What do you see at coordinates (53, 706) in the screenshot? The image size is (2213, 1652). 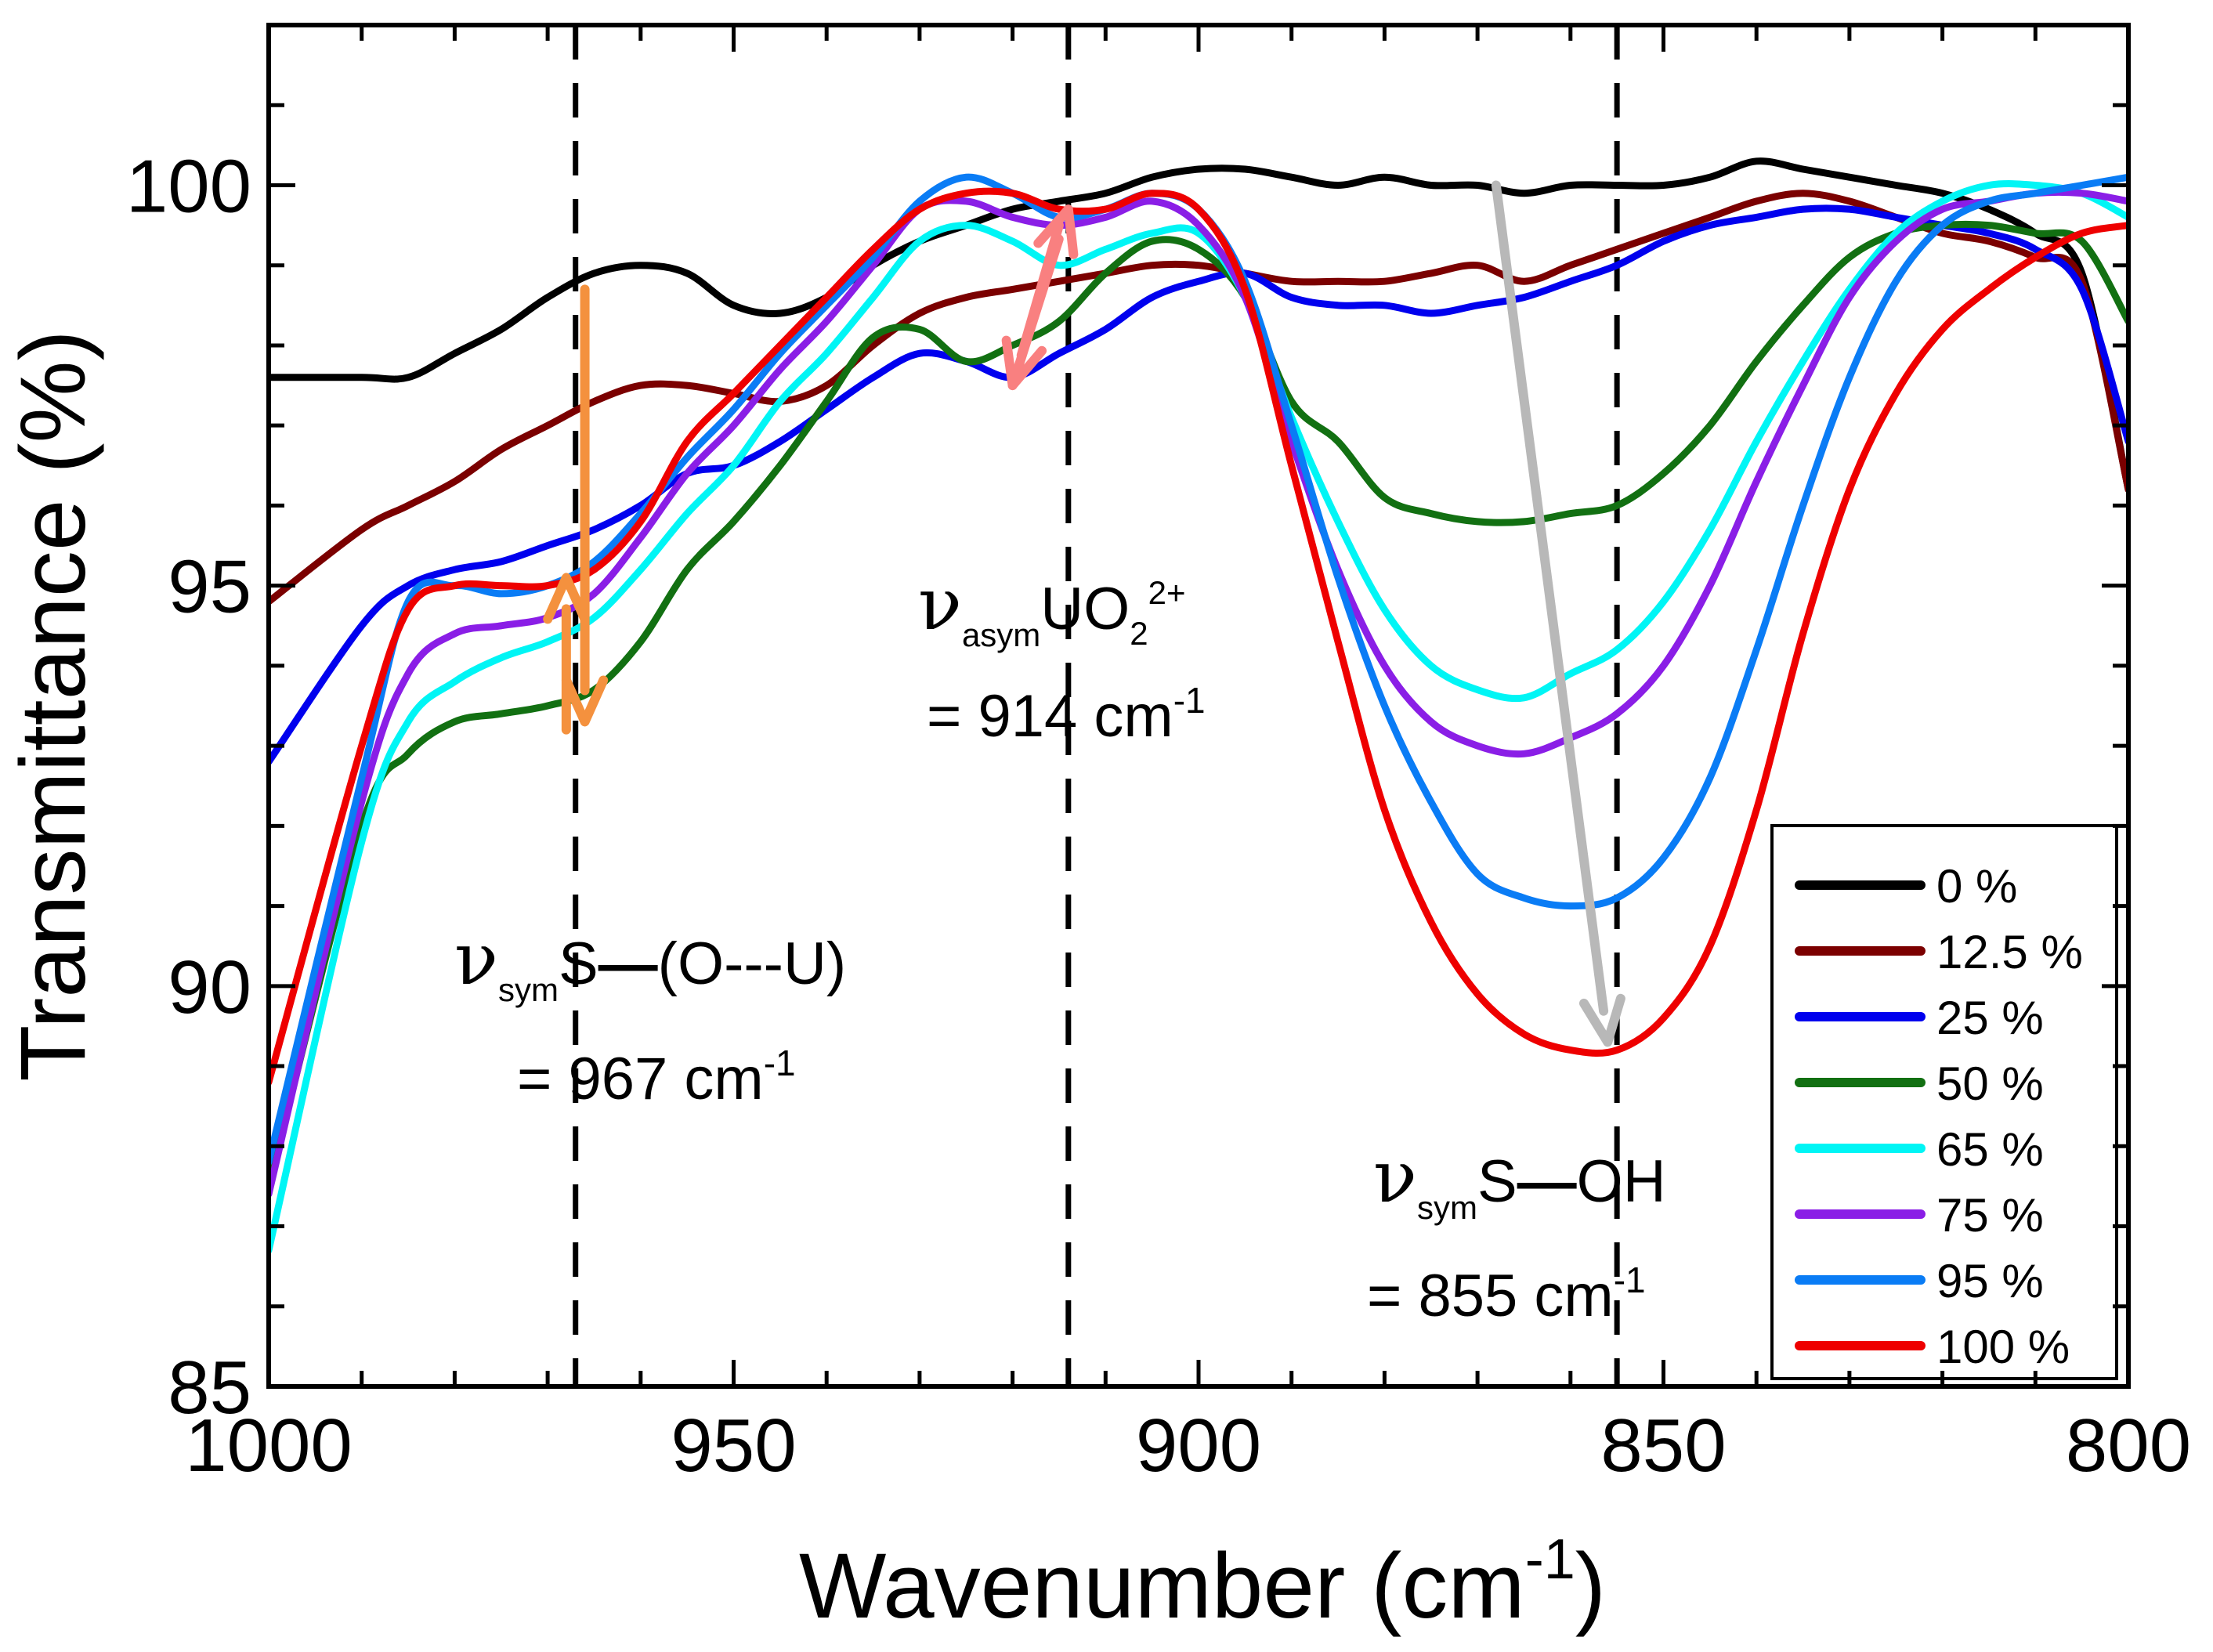 I see `y-axis-title: Transmittance (%)` at bounding box center [53, 706].